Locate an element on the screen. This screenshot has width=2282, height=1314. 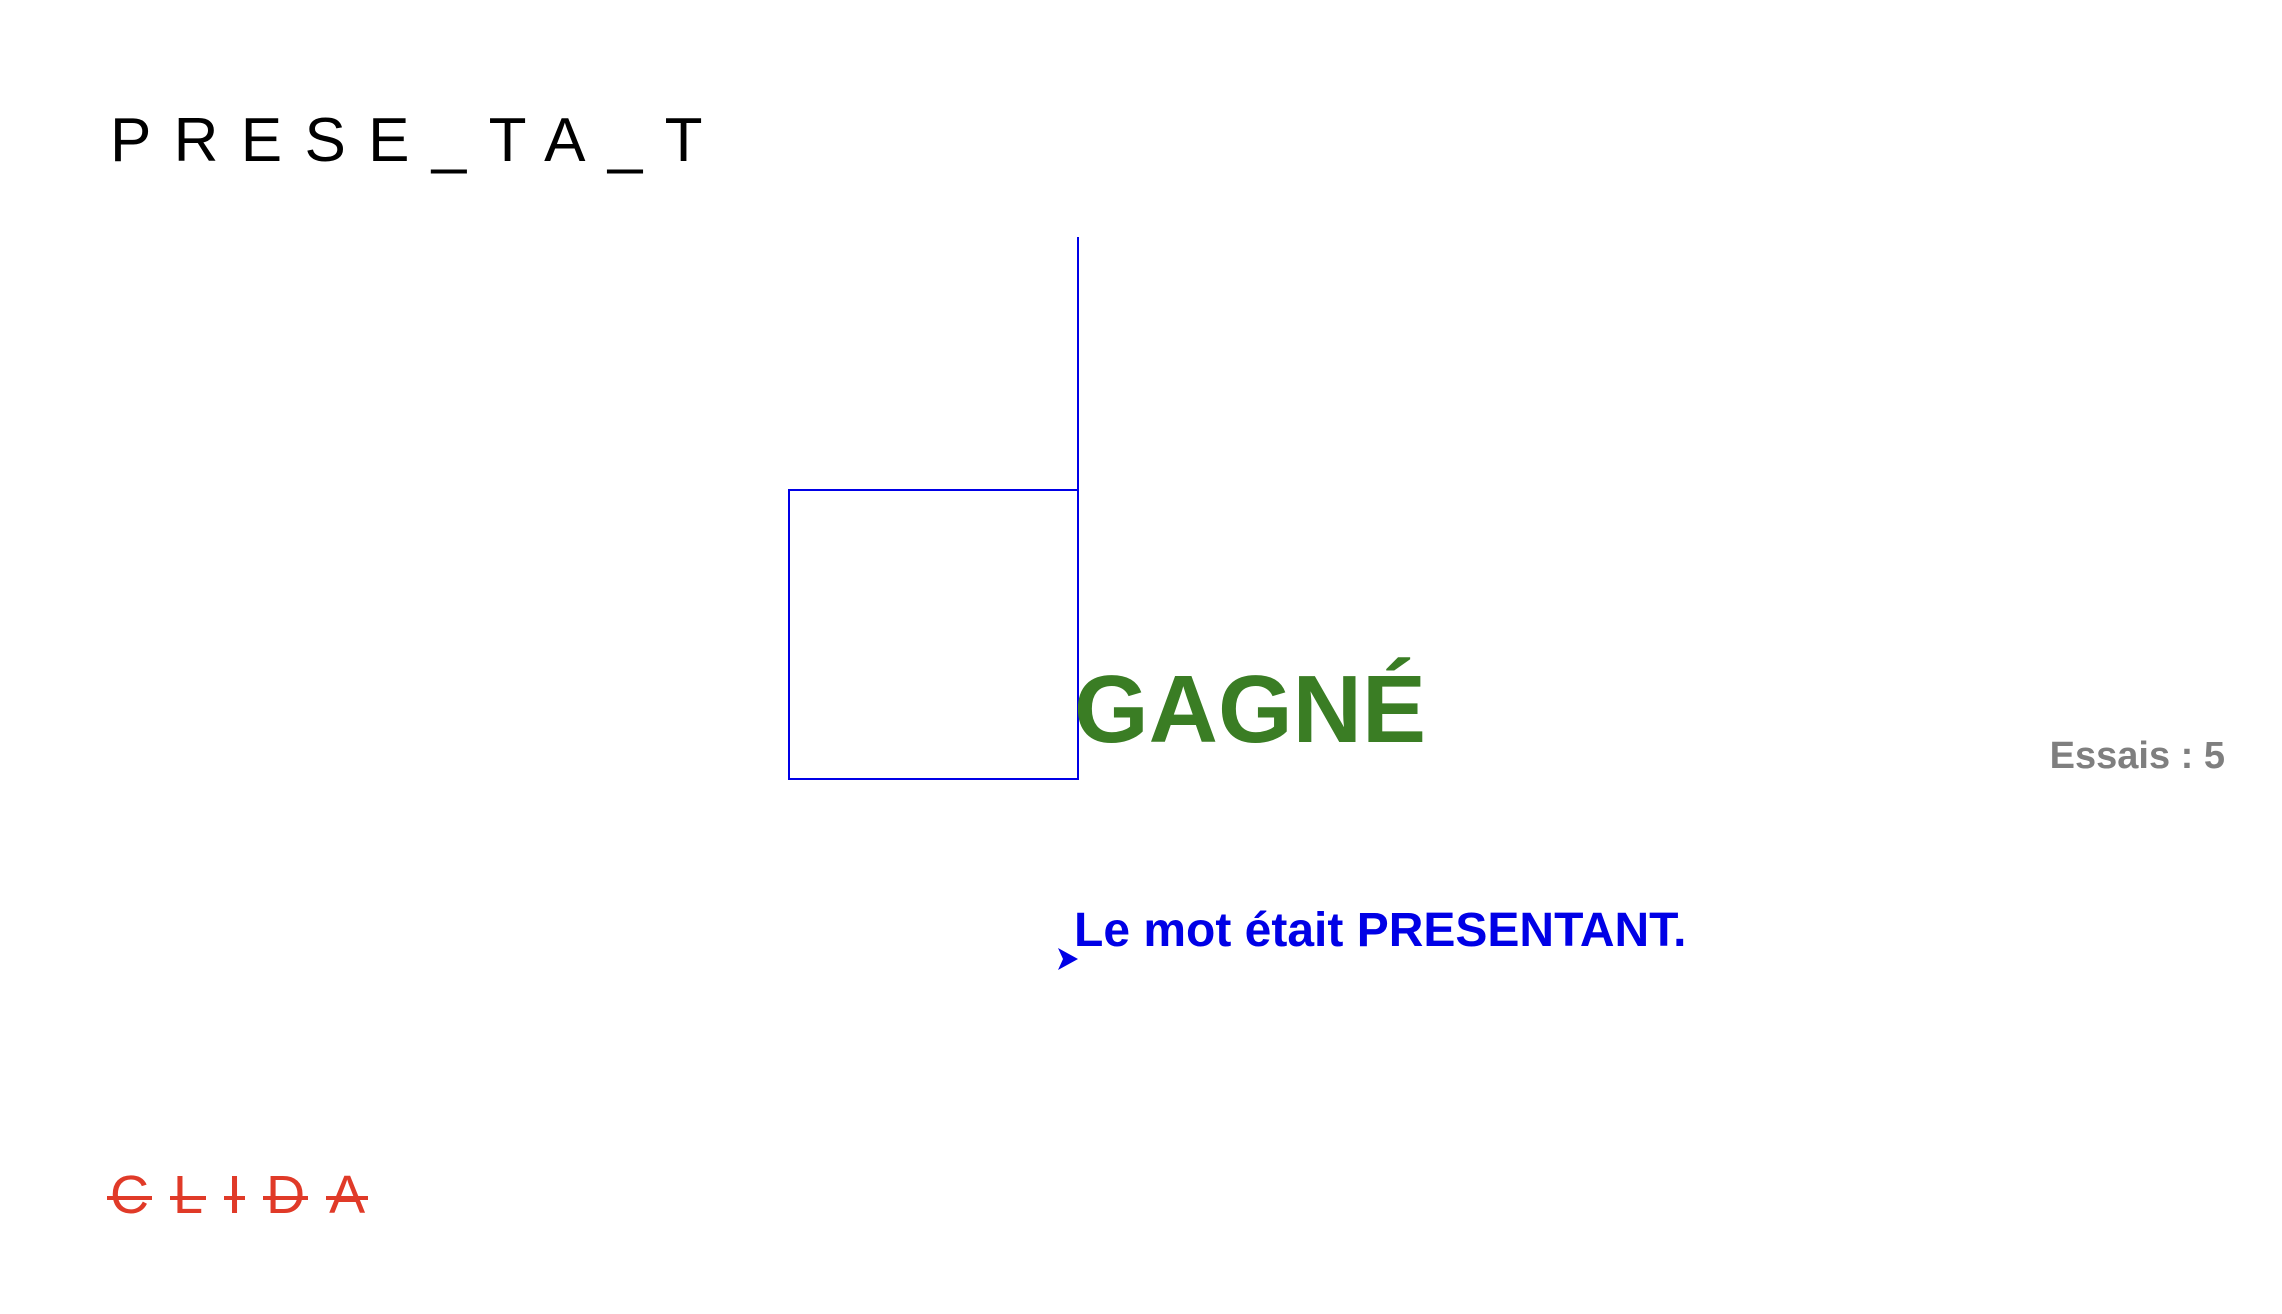
wrong-letter: D is located at coordinates (286, 1195).